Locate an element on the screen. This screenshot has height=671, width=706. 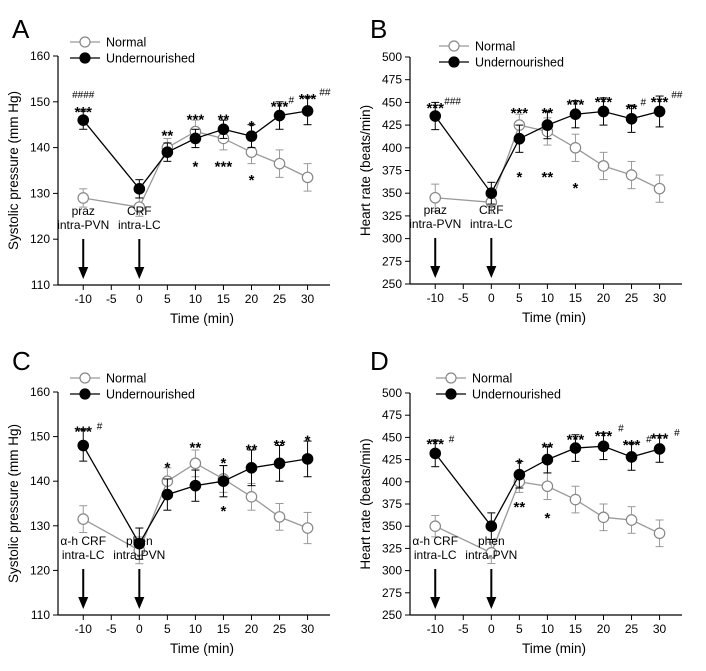
y-tick-label: 325 is located at coordinates (392, 548).